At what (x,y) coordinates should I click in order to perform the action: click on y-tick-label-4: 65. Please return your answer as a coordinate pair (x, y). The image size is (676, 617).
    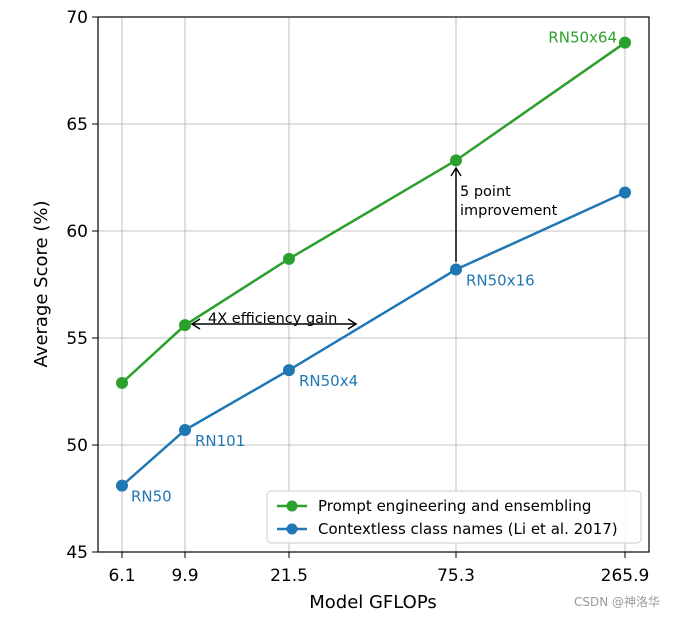
    Looking at the image, I should click on (77, 125).